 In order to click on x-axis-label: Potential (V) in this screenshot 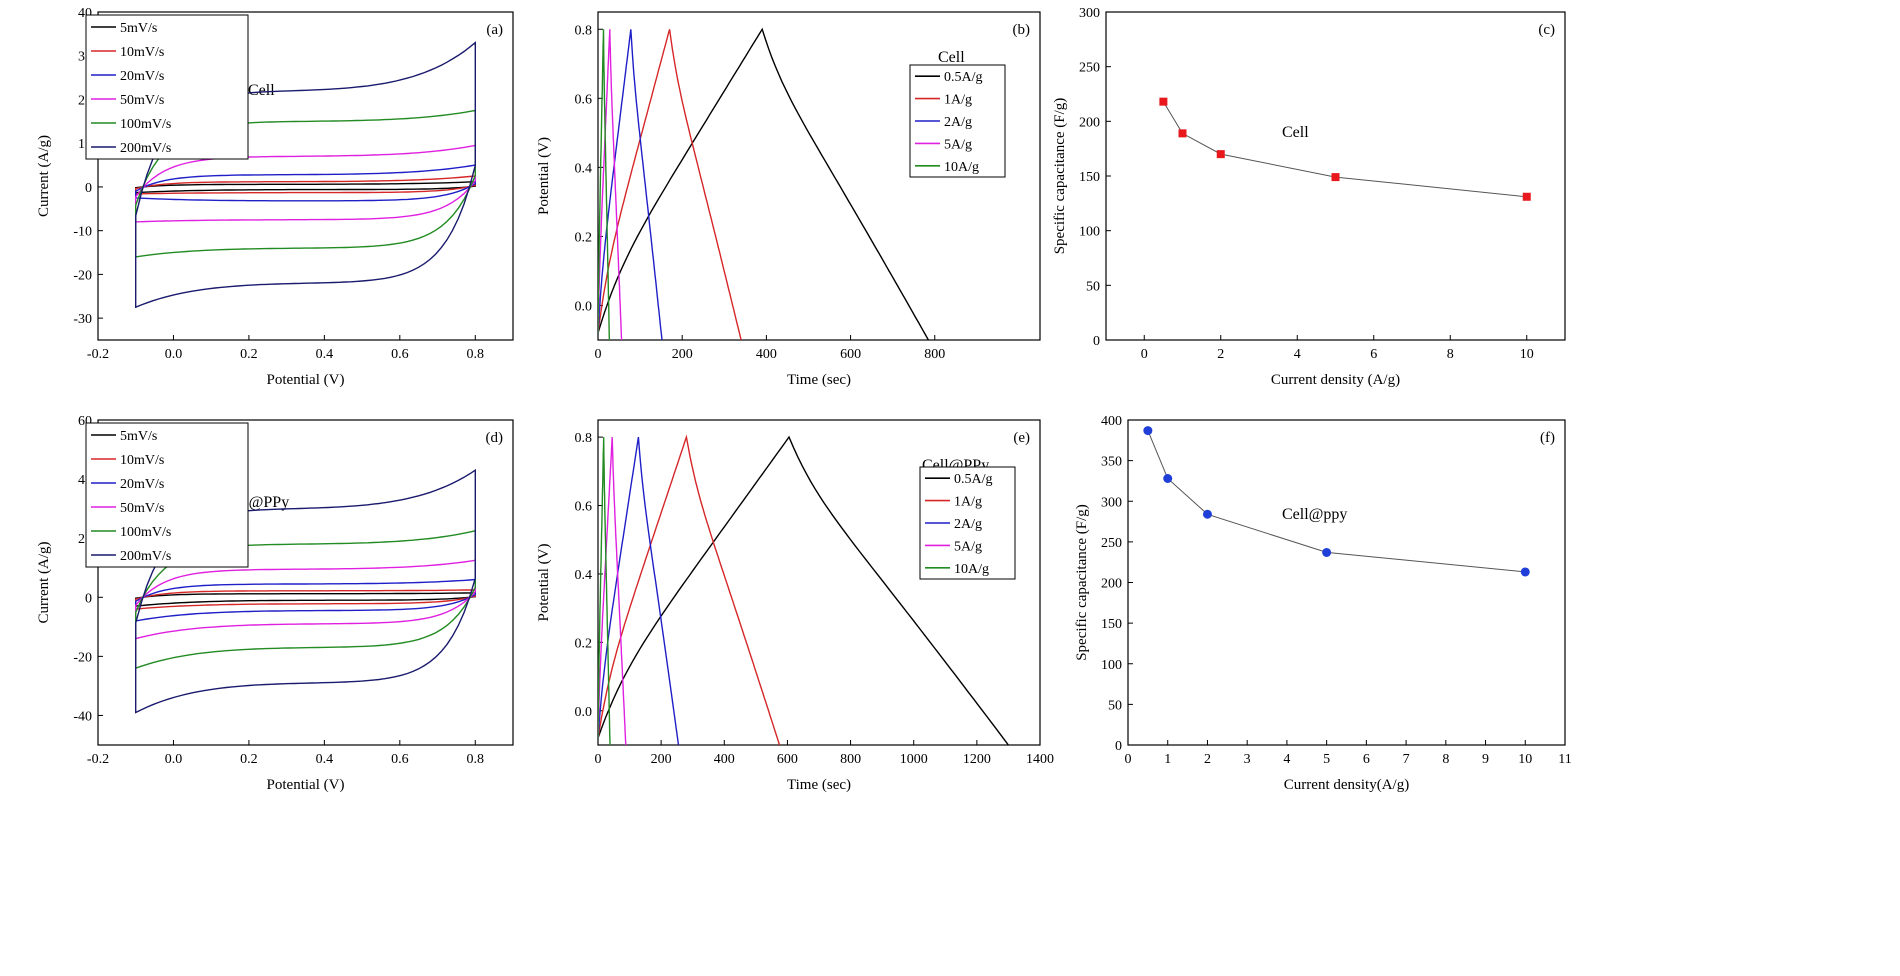, I will do `click(306, 380)`.